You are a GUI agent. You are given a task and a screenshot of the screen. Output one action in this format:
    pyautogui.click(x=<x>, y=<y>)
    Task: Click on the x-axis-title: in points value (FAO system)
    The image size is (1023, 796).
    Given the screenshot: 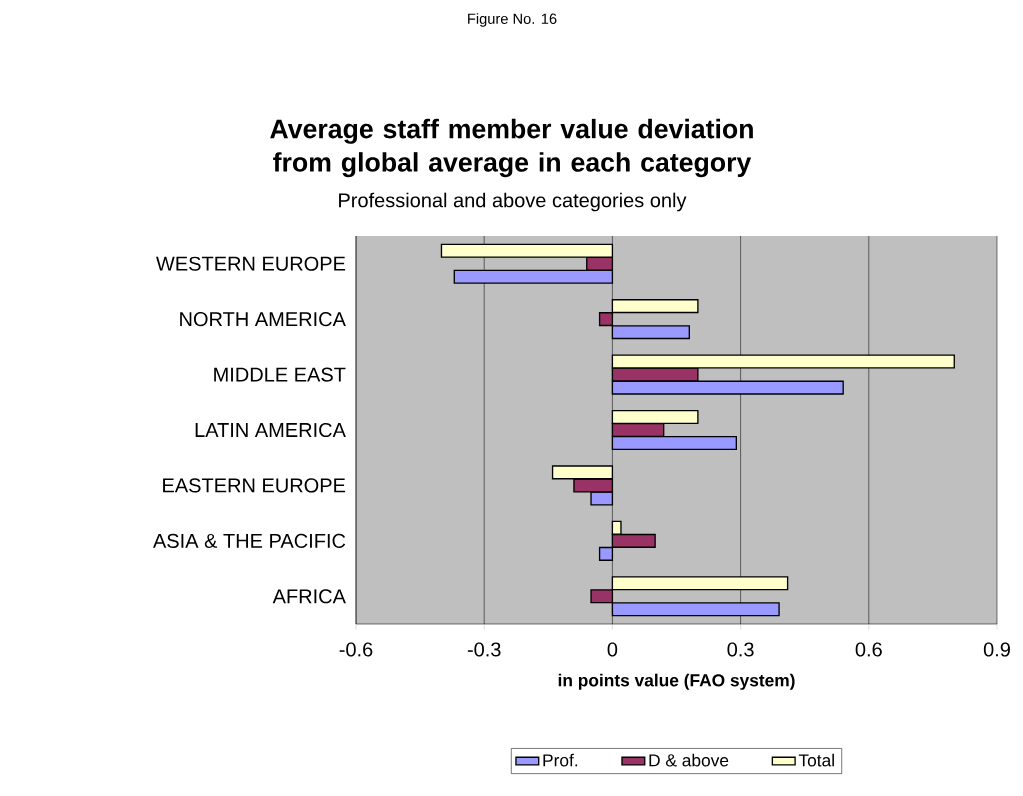 What is the action you would take?
    pyautogui.click(x=676, y=681)
    